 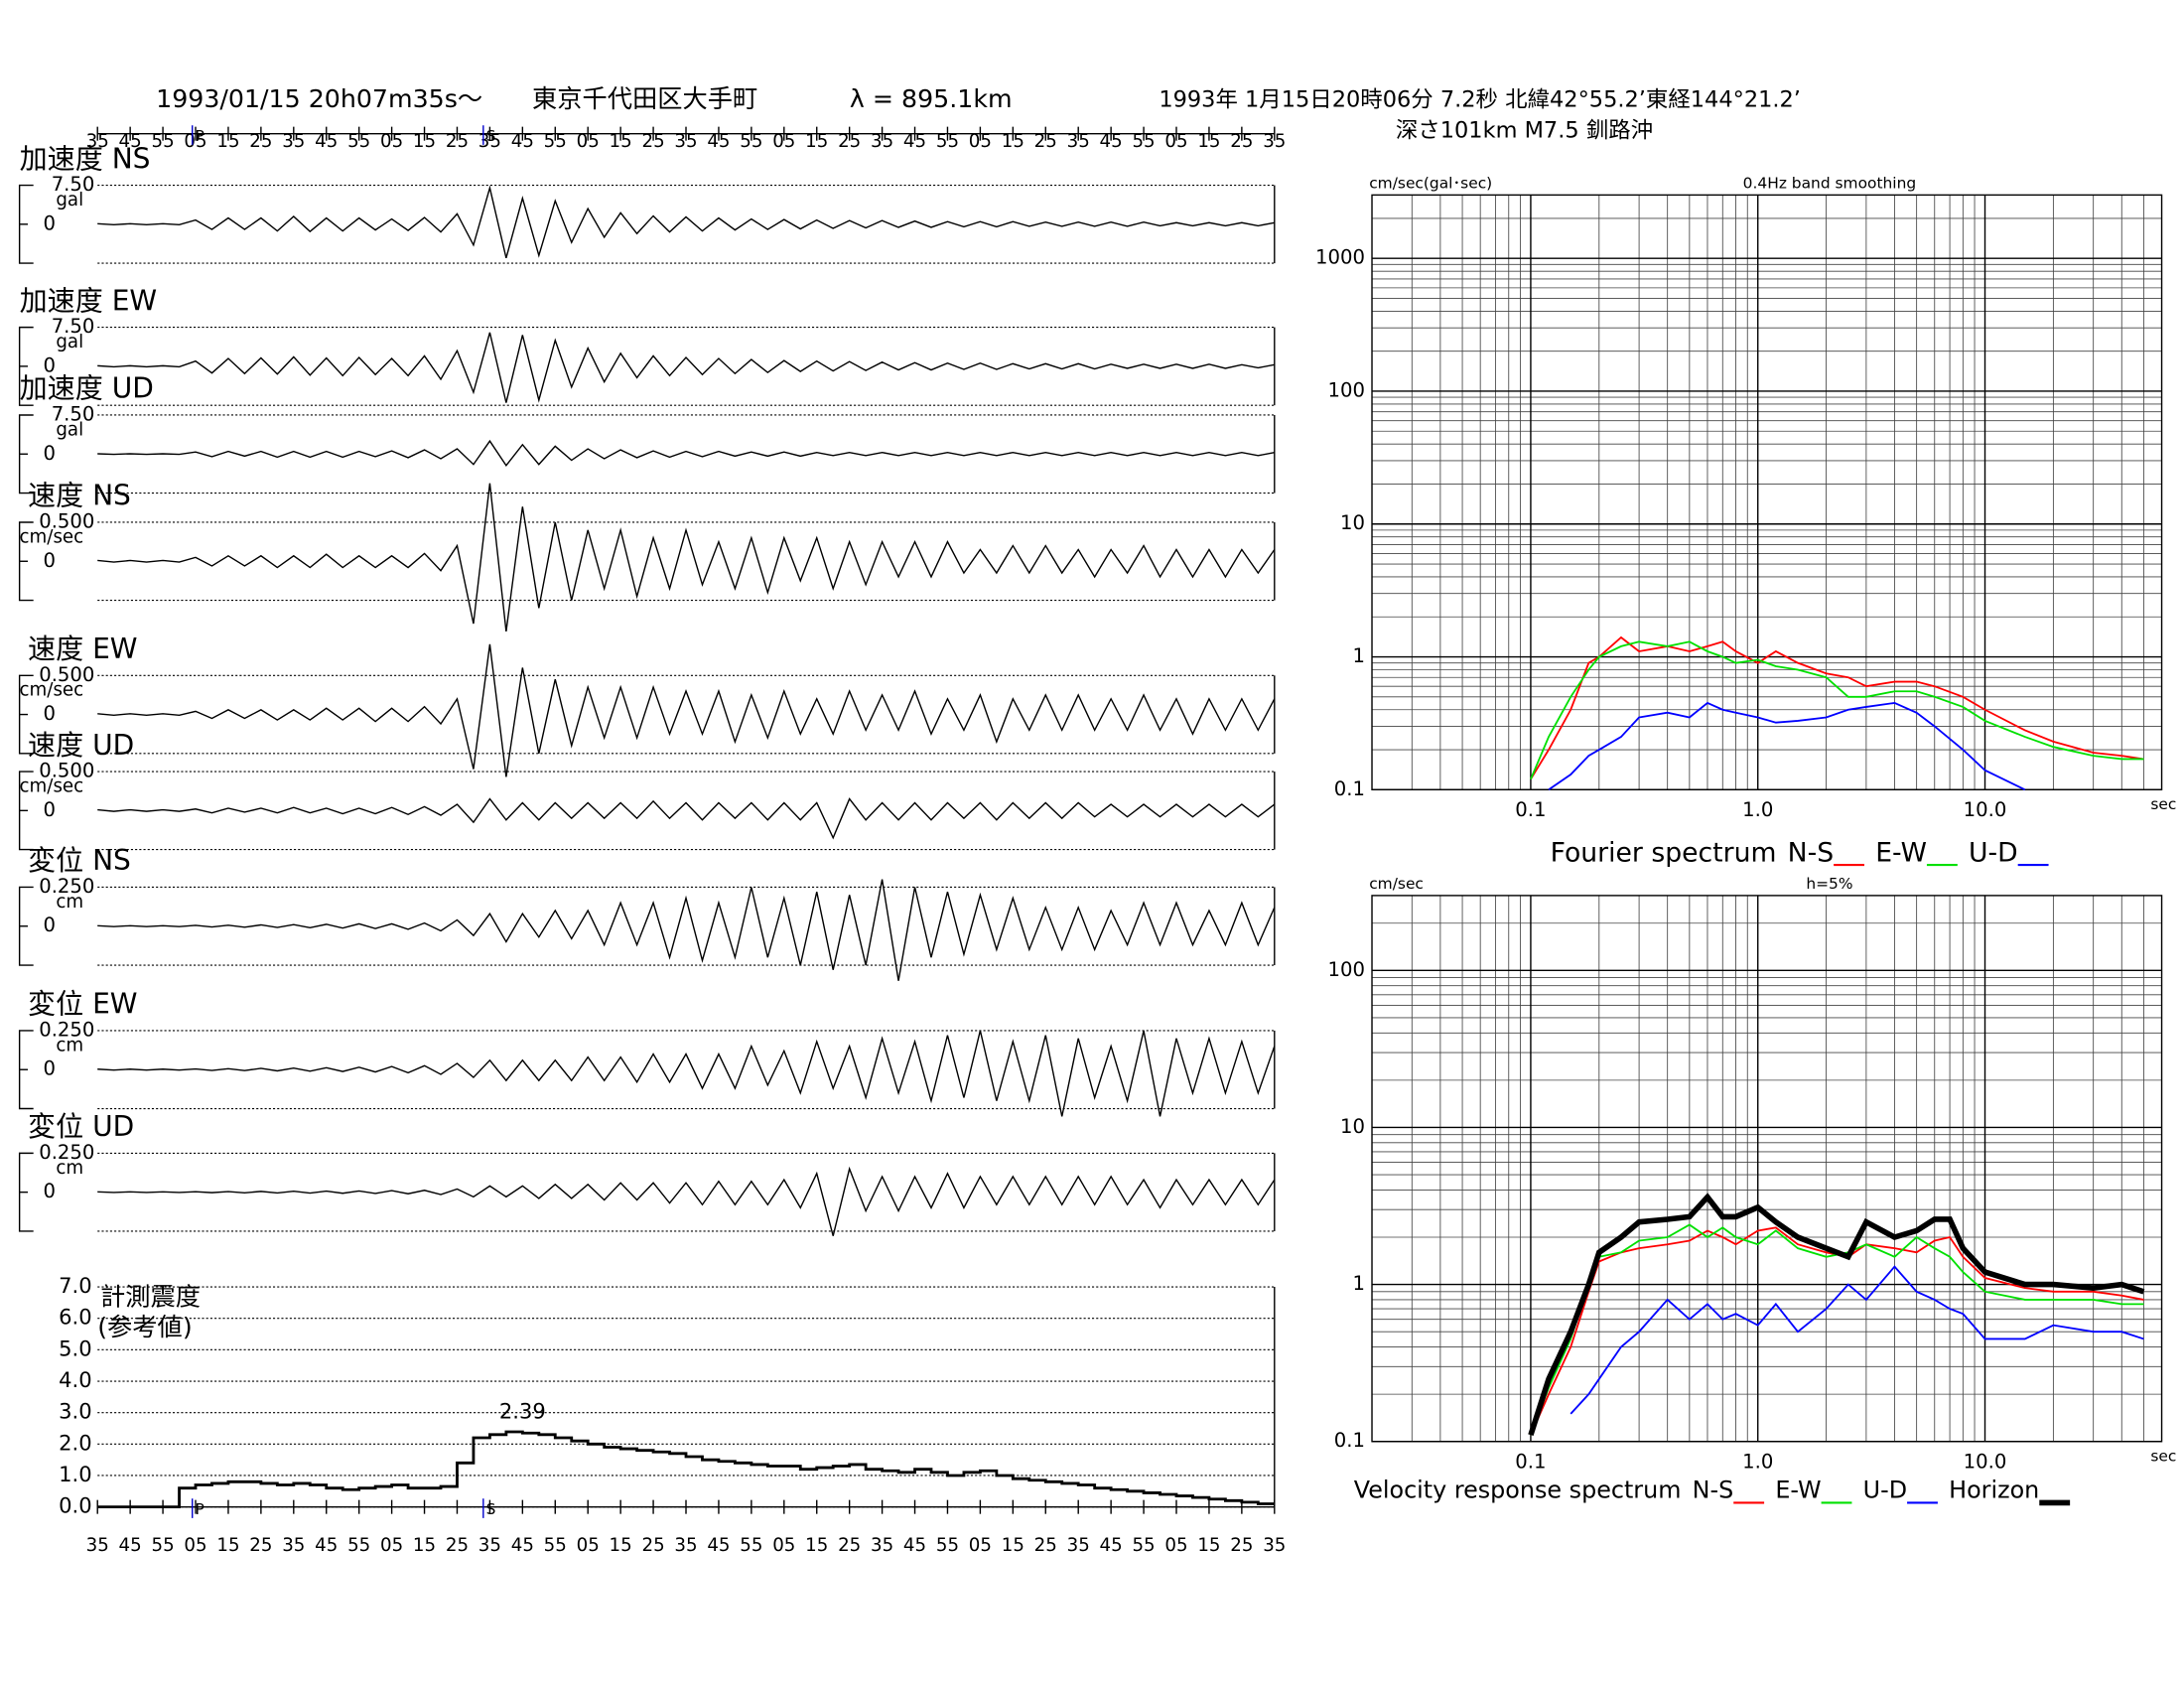 What do you see at coordinates (1430, 184) in the screenshot?
I see `y-axis-label: cm/sec(gal･sec)` at bounding box center [1430, 184].